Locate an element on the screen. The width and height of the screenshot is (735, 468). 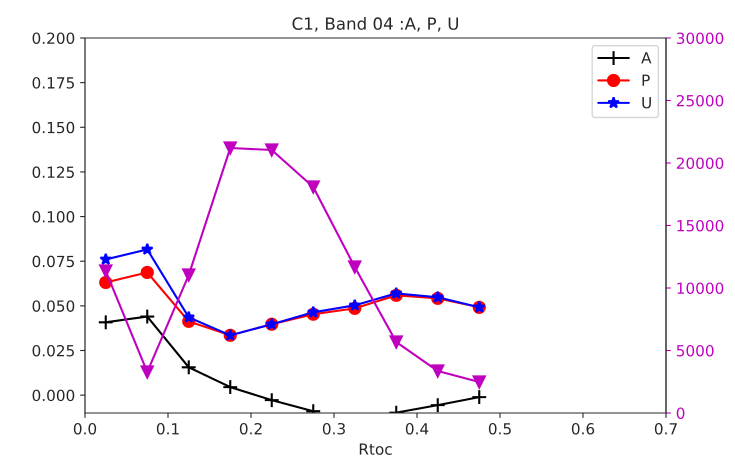
x-tick-label: 0.3 is located at coordinates (333, 428).